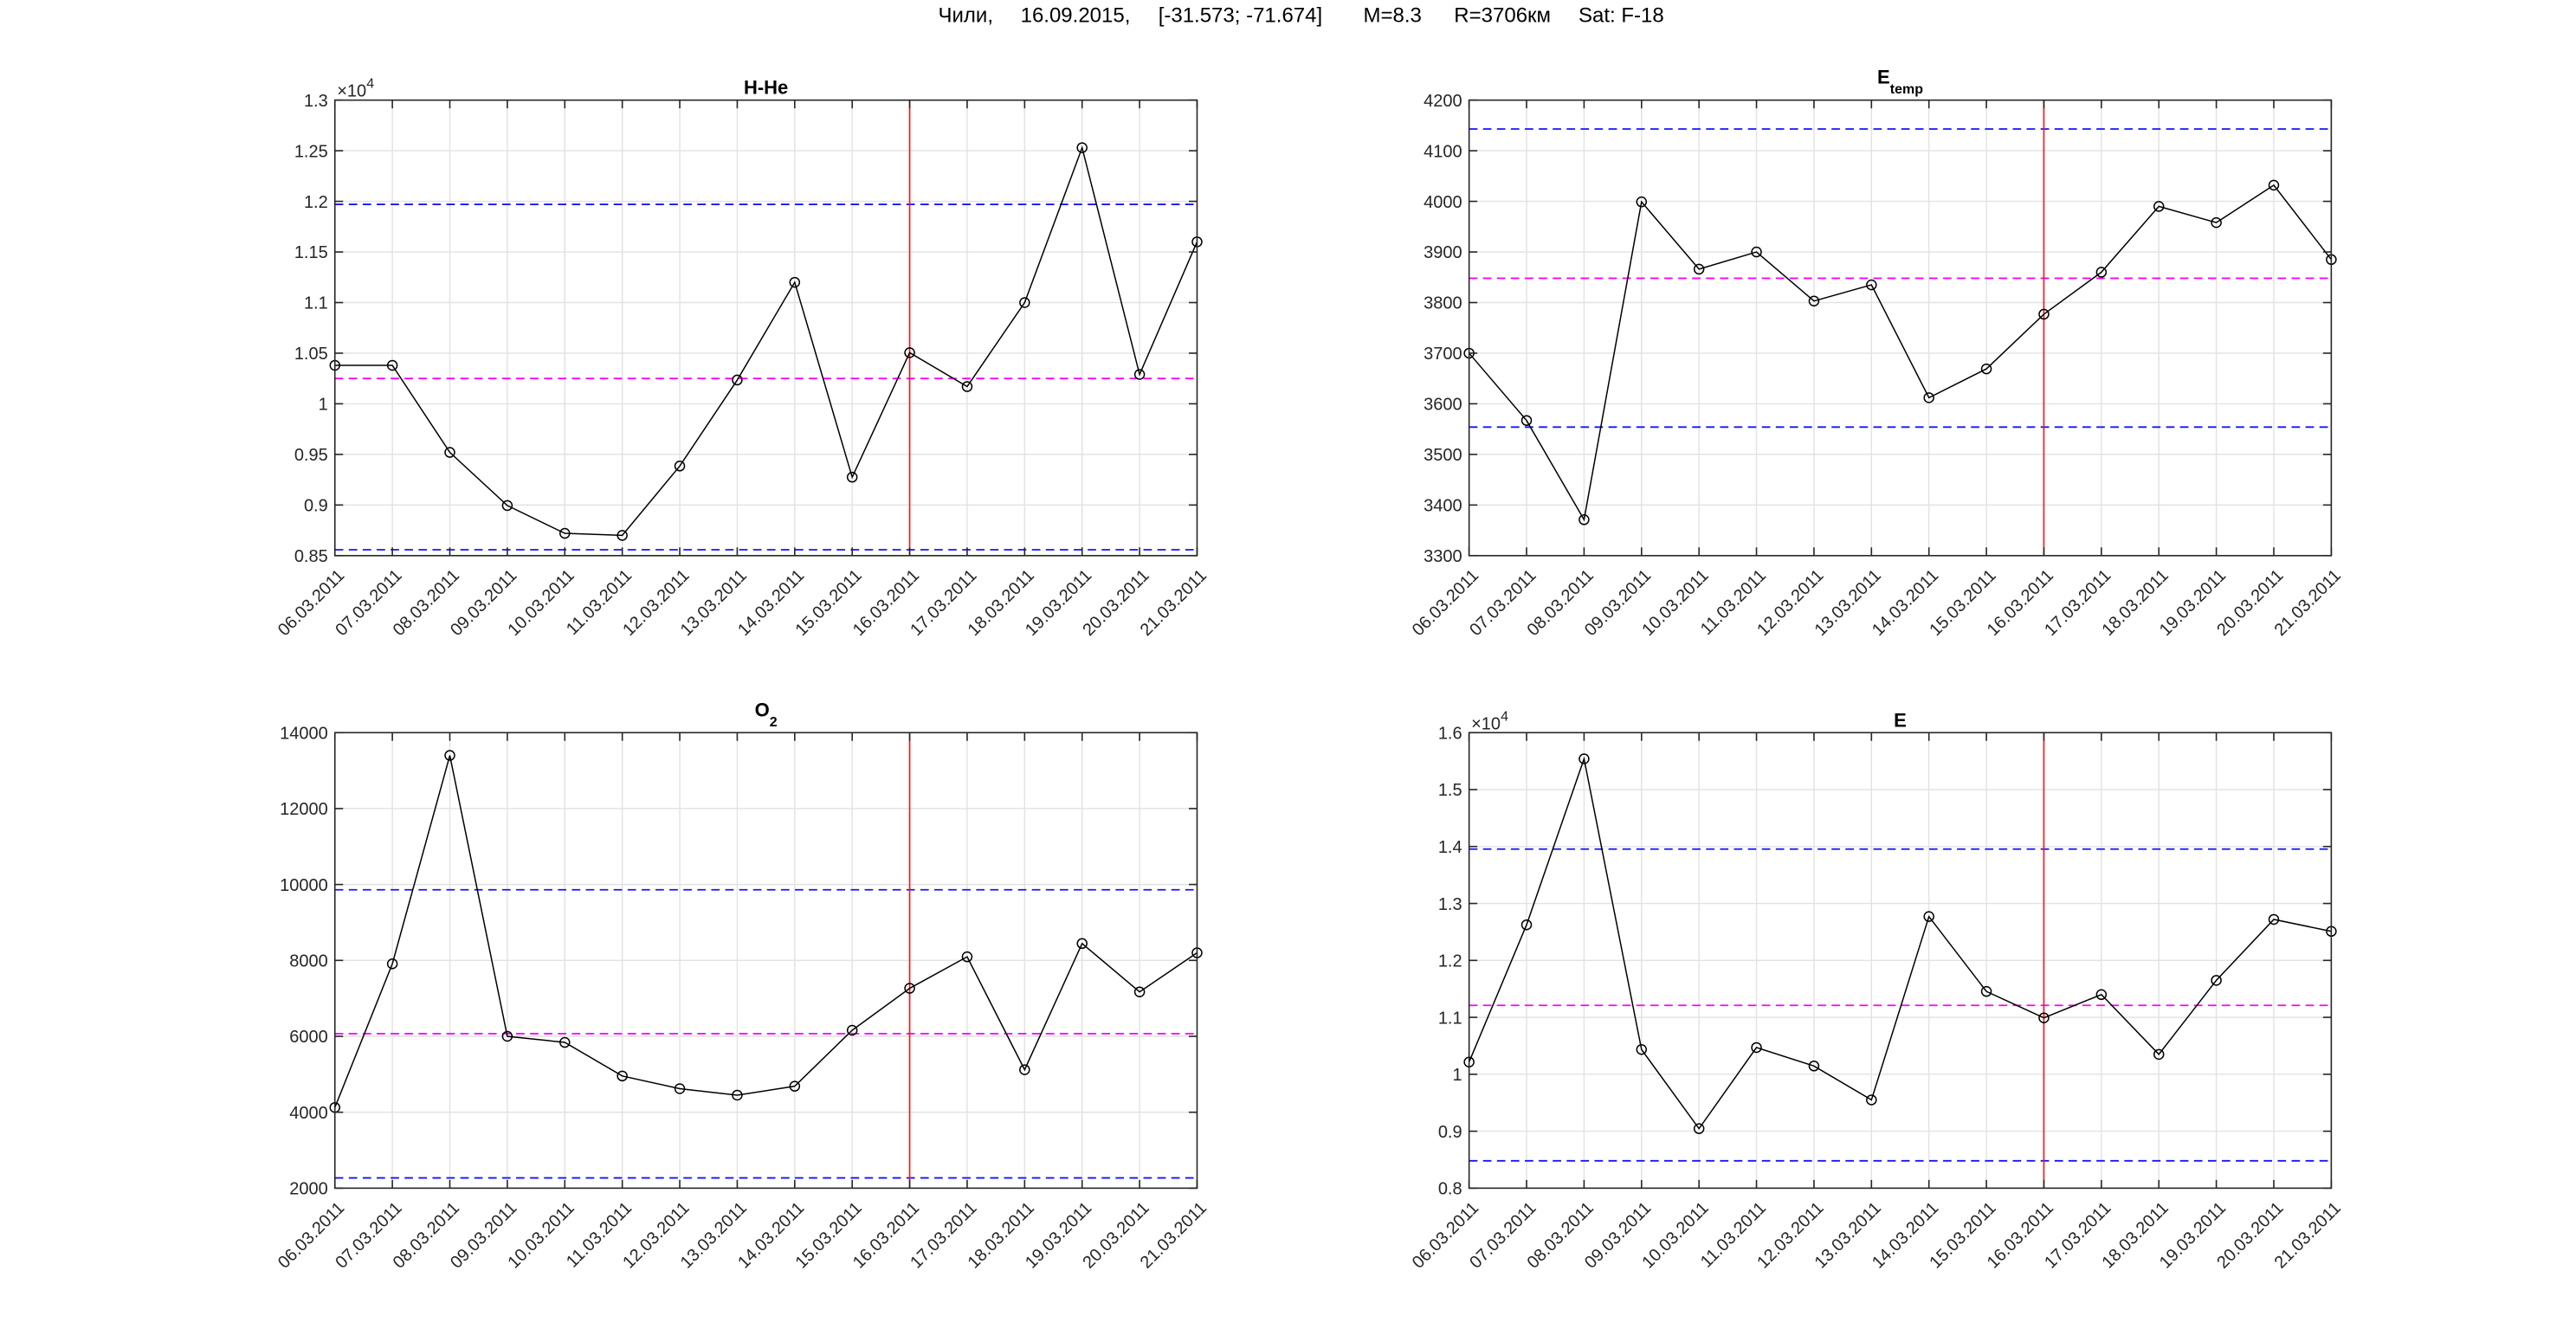 The image size is (2576, 1335). What do you see at coordinates (1502, 16) in the screenshot?
I see `svg-text: R=3706км` at bounding box center [1502, 16].